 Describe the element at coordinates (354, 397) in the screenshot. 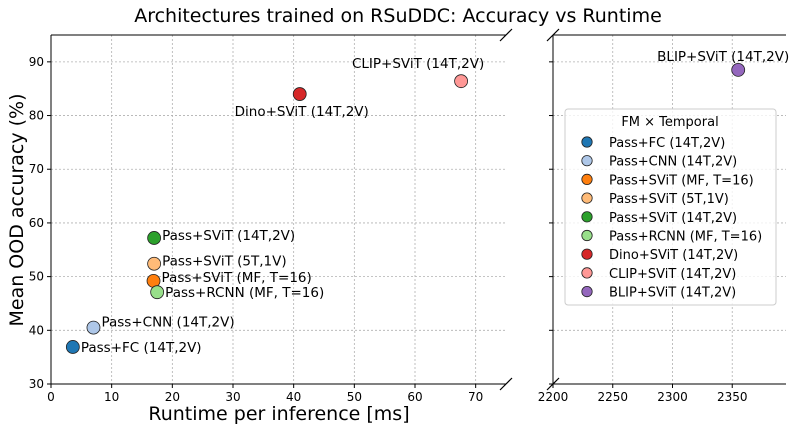

I see `x-tick-label: 50` at that location.